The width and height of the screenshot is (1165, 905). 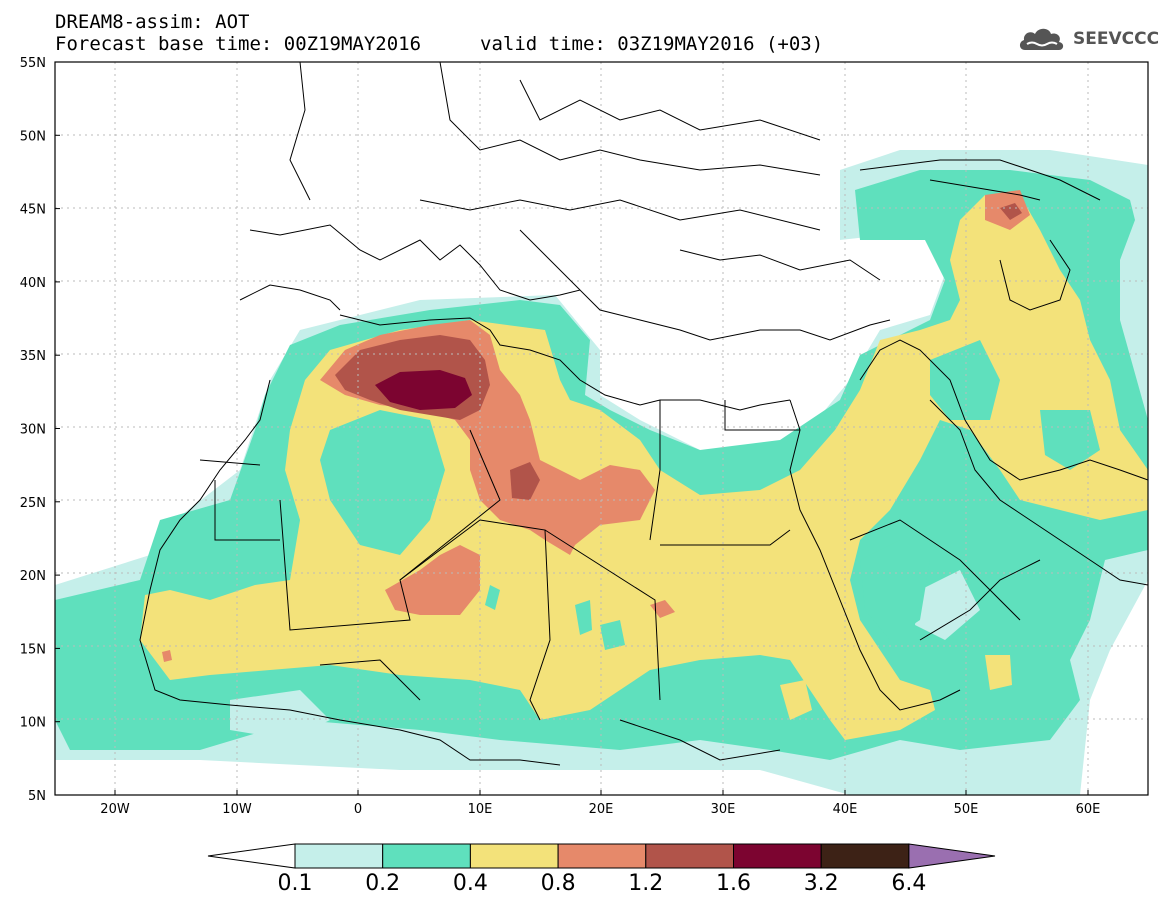 What do you see at coordinates (295, 883) in the screenshot?
I see `colorbar-label: 0.1` at bounding box center [295, 883].